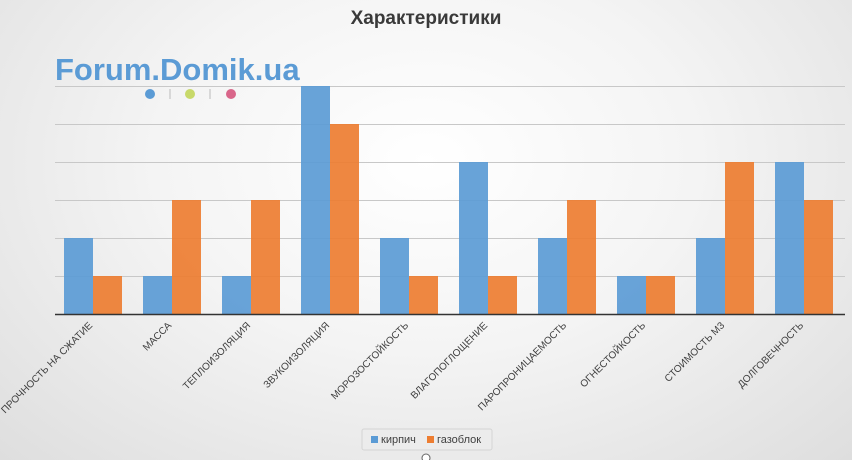 This screenshot has width=852, height=460. What do you see at coordinates (369, 360) in the screenshot?
I see `x-tick-label: МОРОЗОСТОЙКОСТЬ` at bounding box center [369, 360].